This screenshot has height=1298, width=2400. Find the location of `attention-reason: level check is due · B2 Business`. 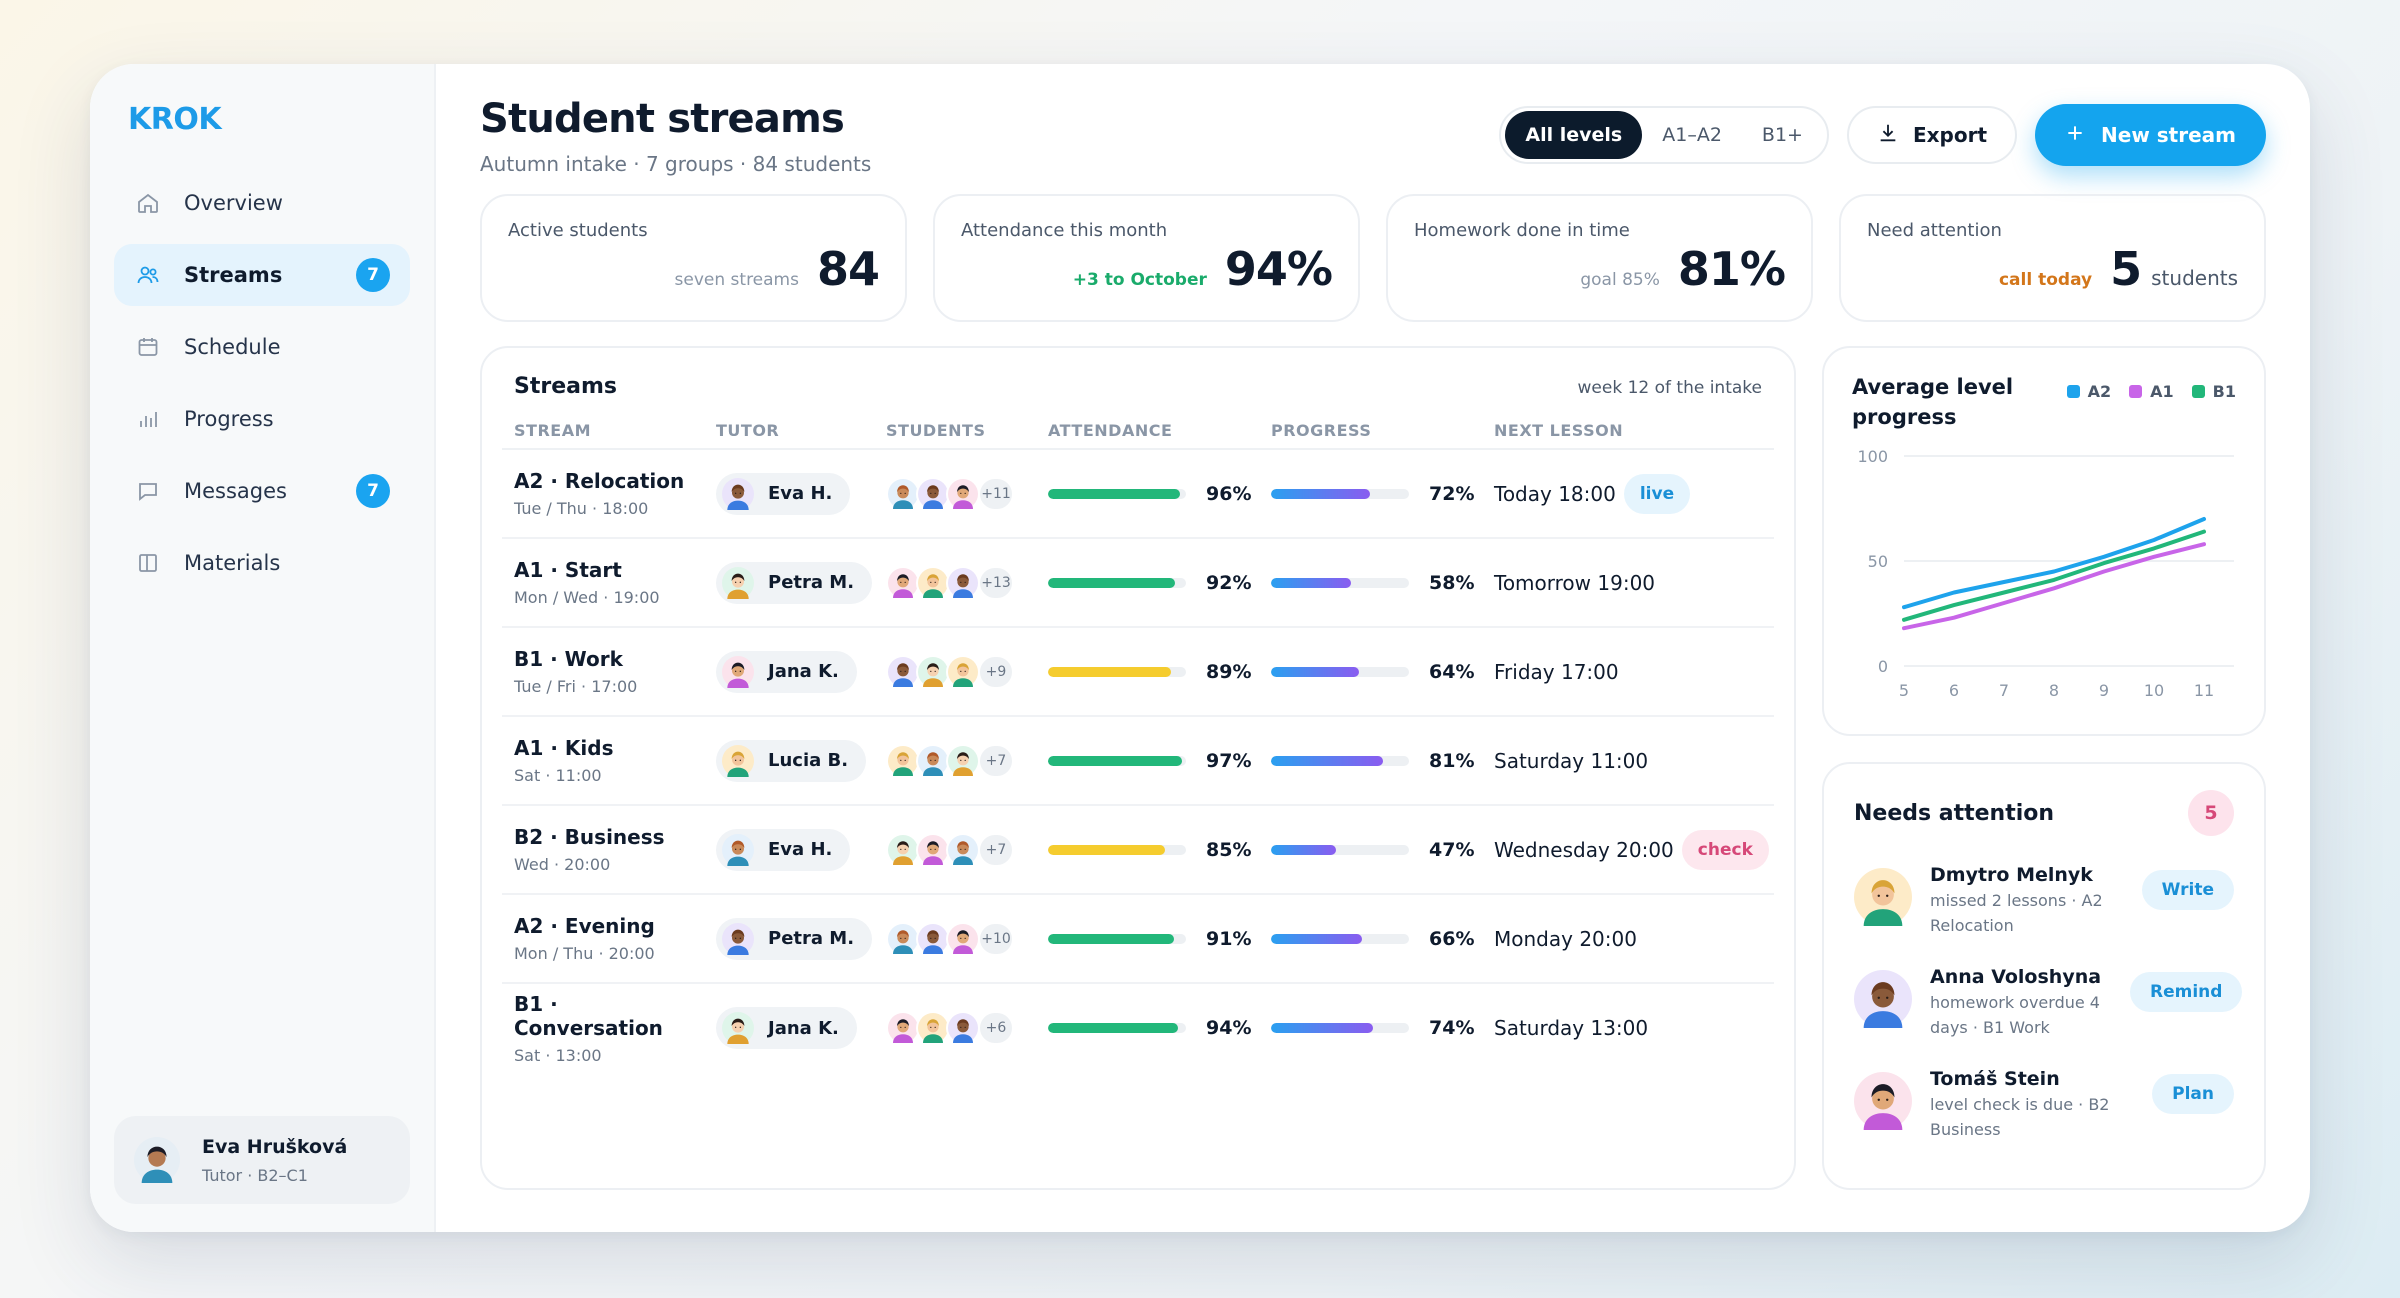

attention-reason: level check is due · B2 Business is located at coordinates (2020, 1117).